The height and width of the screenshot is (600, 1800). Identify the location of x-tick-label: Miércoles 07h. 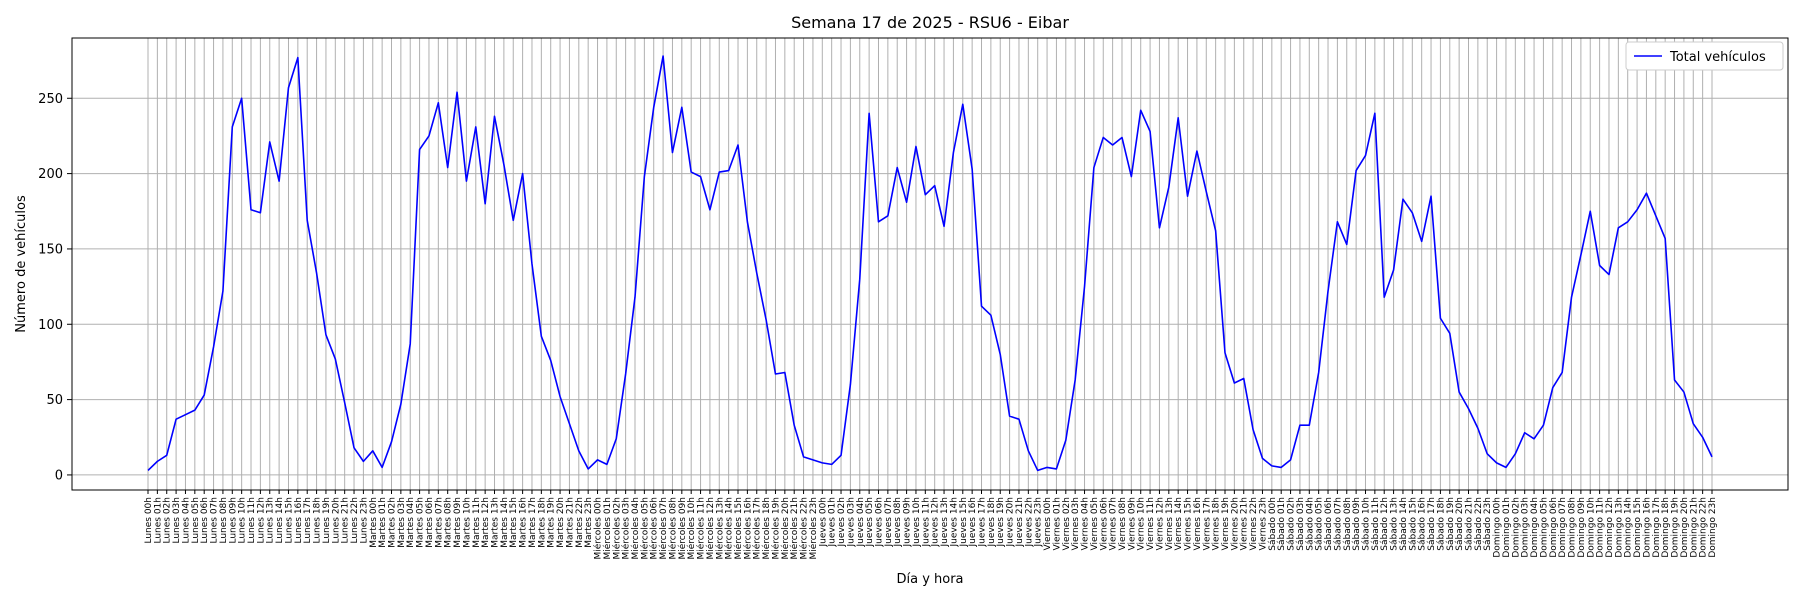
(663, 528).